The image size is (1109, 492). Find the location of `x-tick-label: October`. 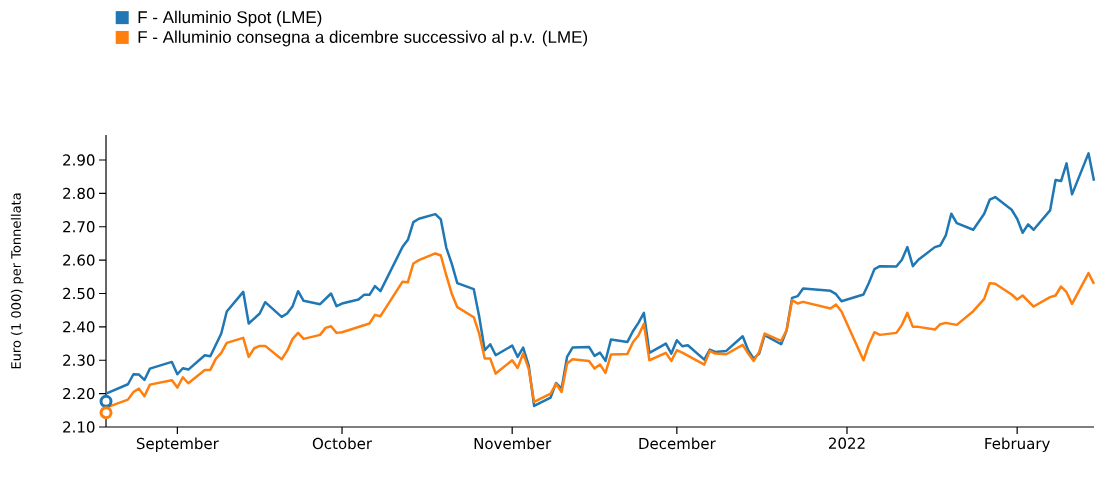

x-tick-label: October is located at coordinates (342, 443).